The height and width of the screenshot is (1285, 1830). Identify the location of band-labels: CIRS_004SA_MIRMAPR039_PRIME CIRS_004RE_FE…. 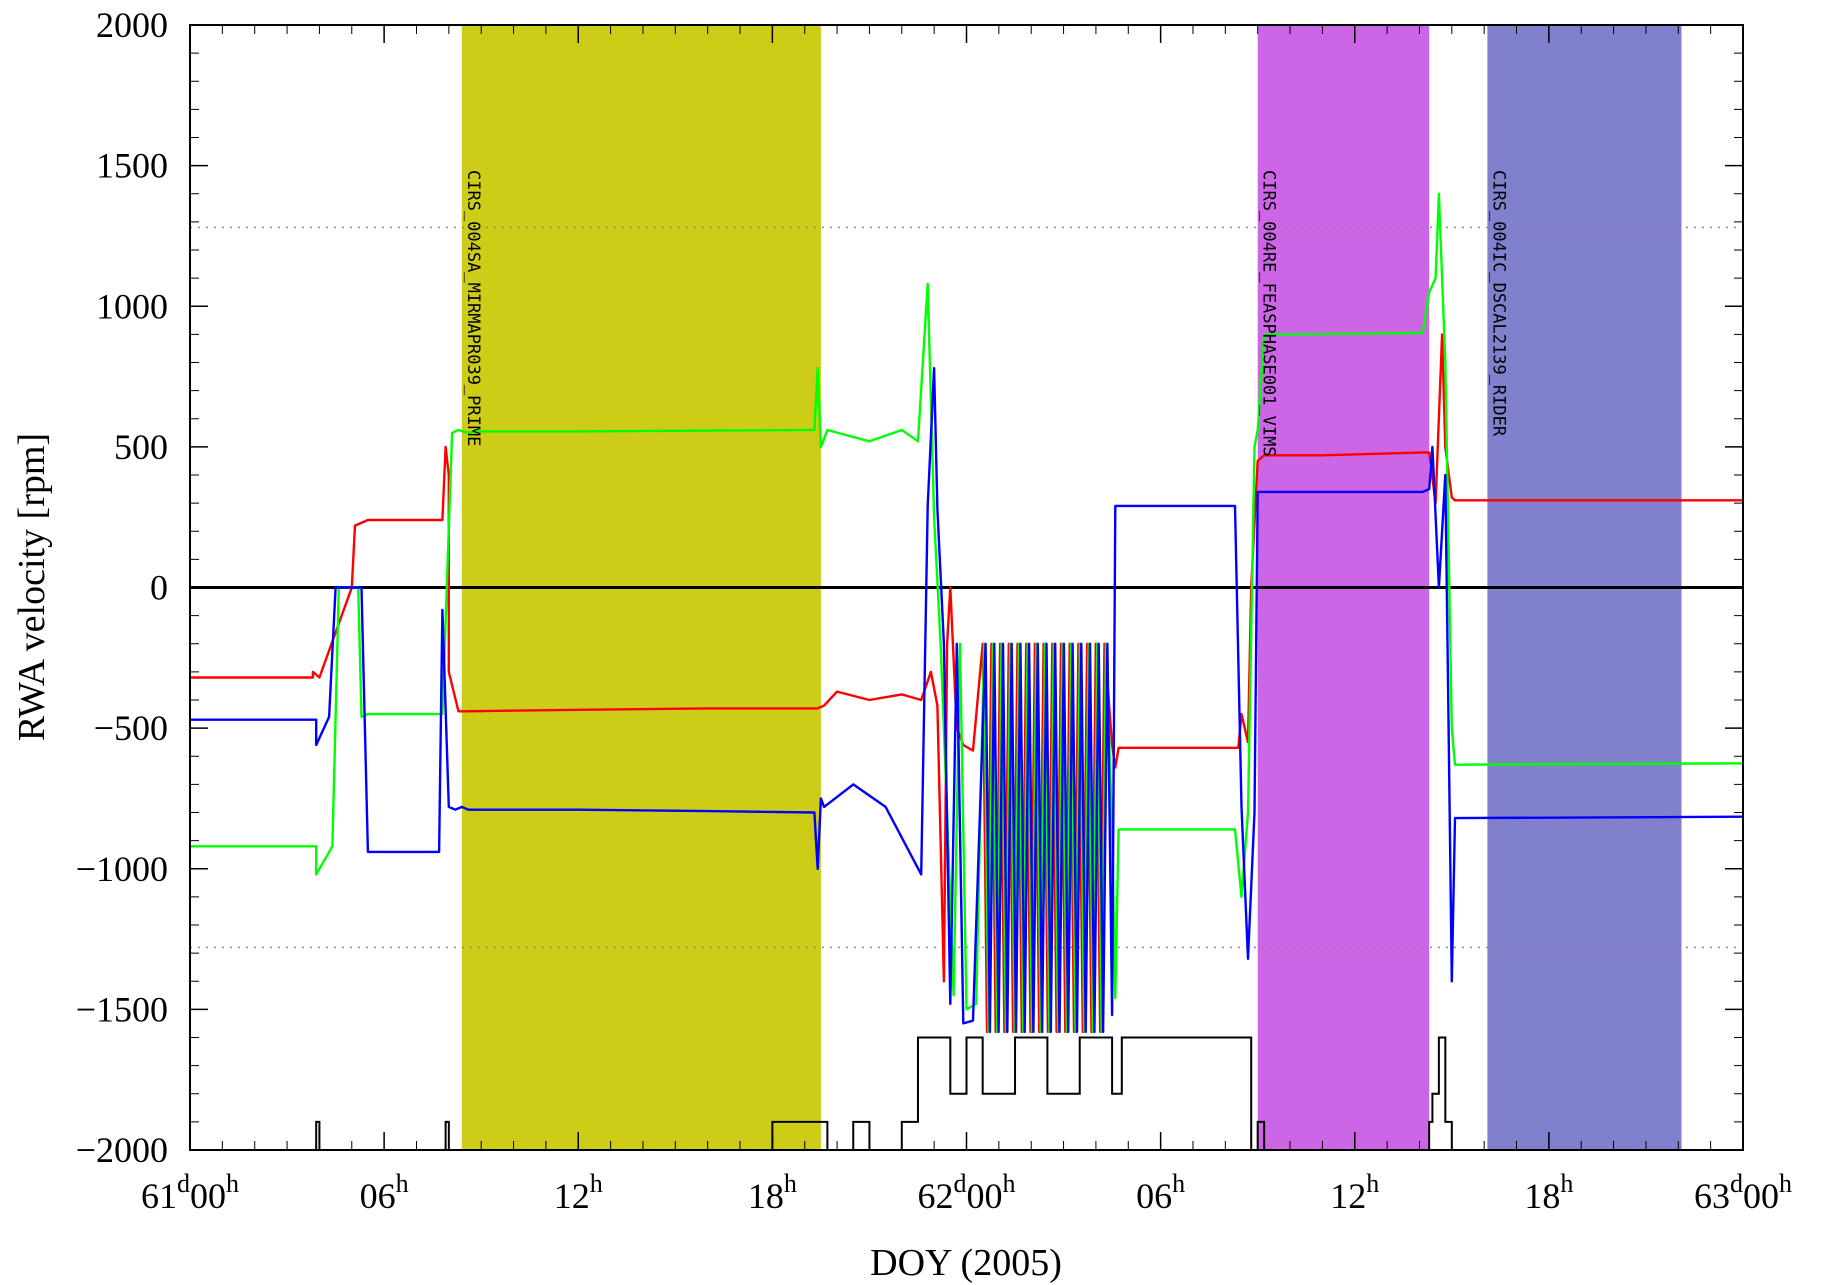
(986, 313).